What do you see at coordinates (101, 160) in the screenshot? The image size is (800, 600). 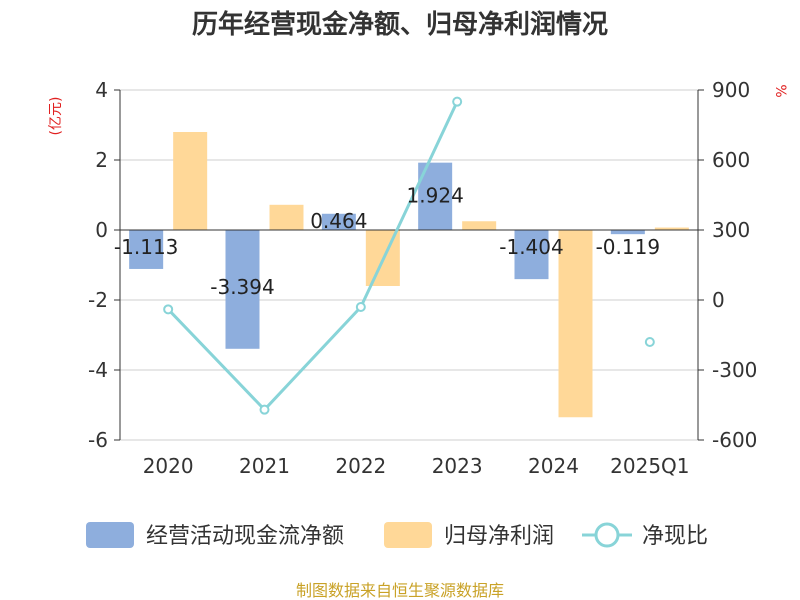 I see `y-left-tick-label: 2` at bounding box center [101, 160].